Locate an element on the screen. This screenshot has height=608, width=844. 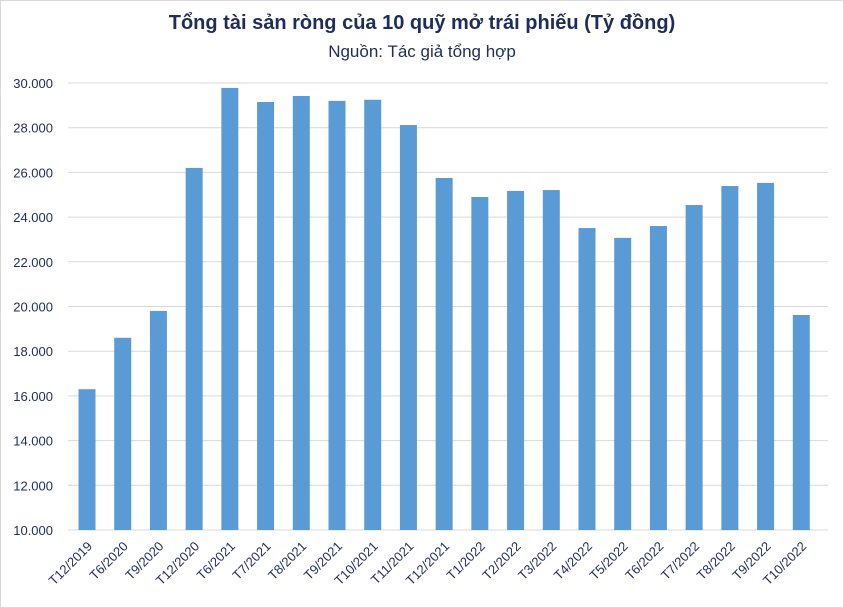
y-tick-label: 12.000 is located at coordinates (33, 485).